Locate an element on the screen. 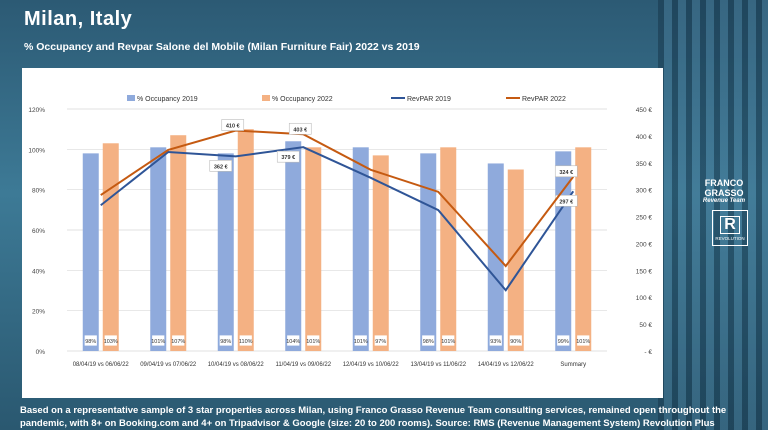 Image resolution: width=768 pixels, height=430 pixels. bar-data-label: 93% is located at coordinates (495, 342).